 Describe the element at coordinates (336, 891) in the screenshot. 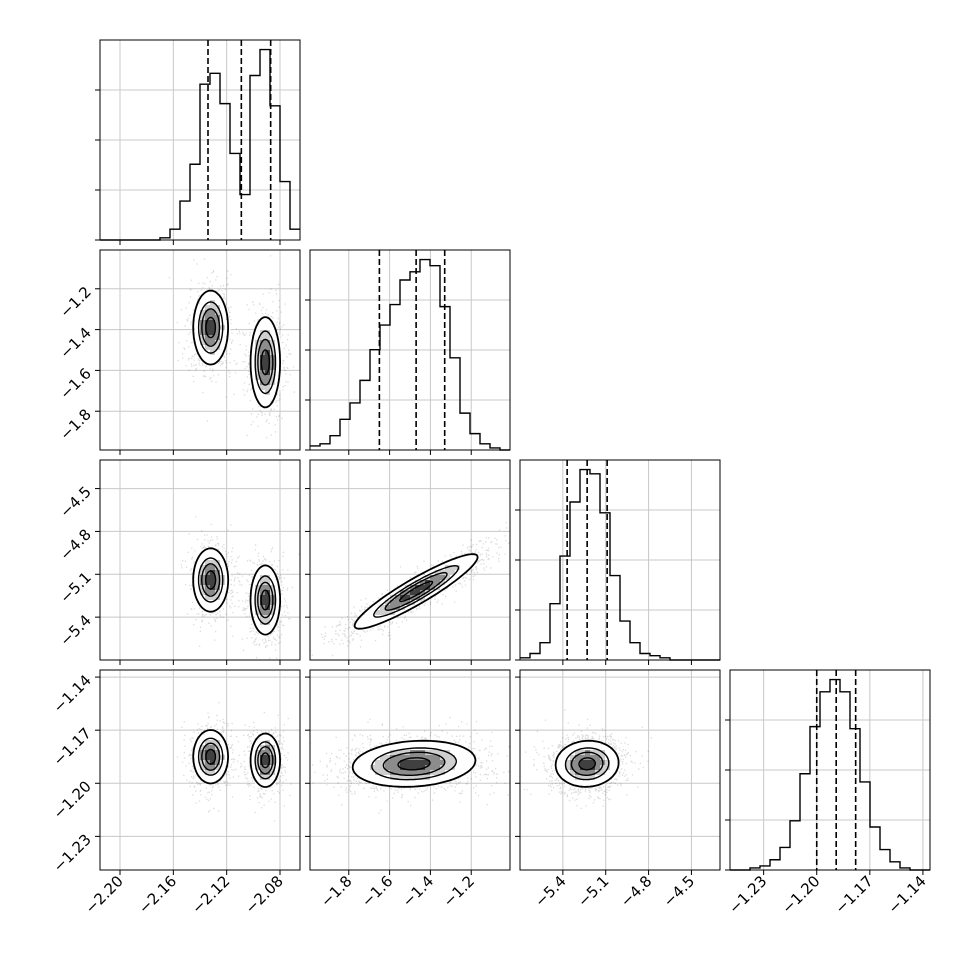

I see `x-tick-label: −1.8` at that location.